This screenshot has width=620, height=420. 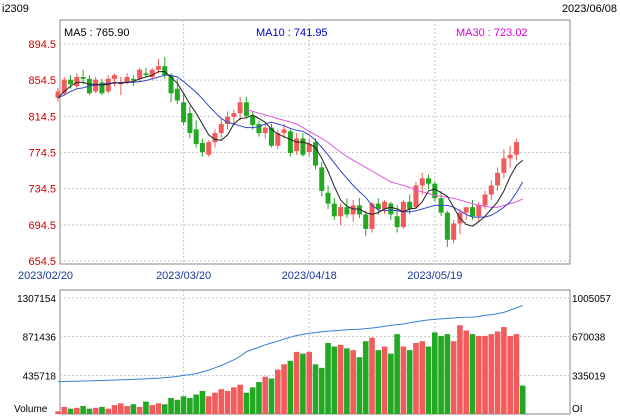 I want to click on date-axis: 2023/02/20 2023/03/20 2023/04/18 2023/05/19, so click(x=240, y=276).